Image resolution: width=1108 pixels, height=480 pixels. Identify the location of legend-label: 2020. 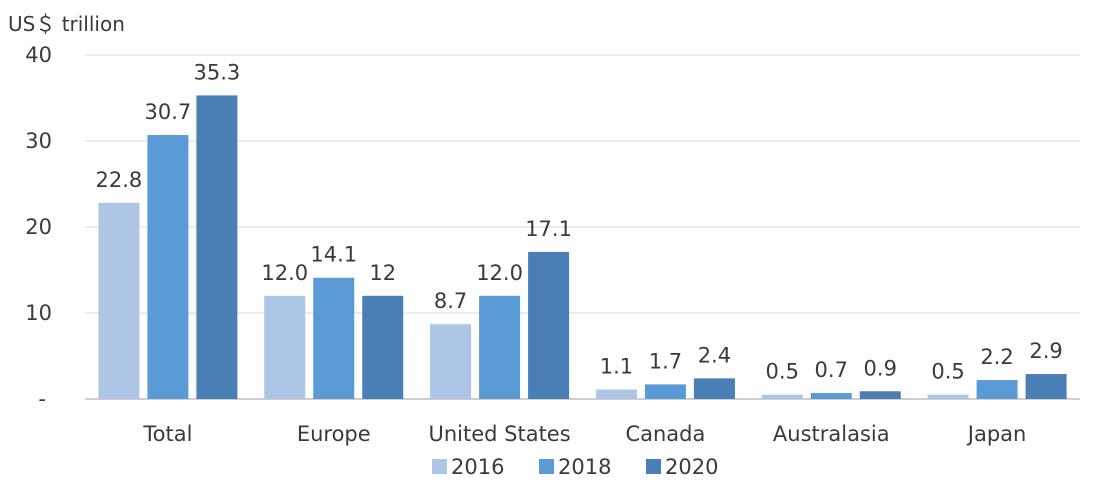
(691, 467).